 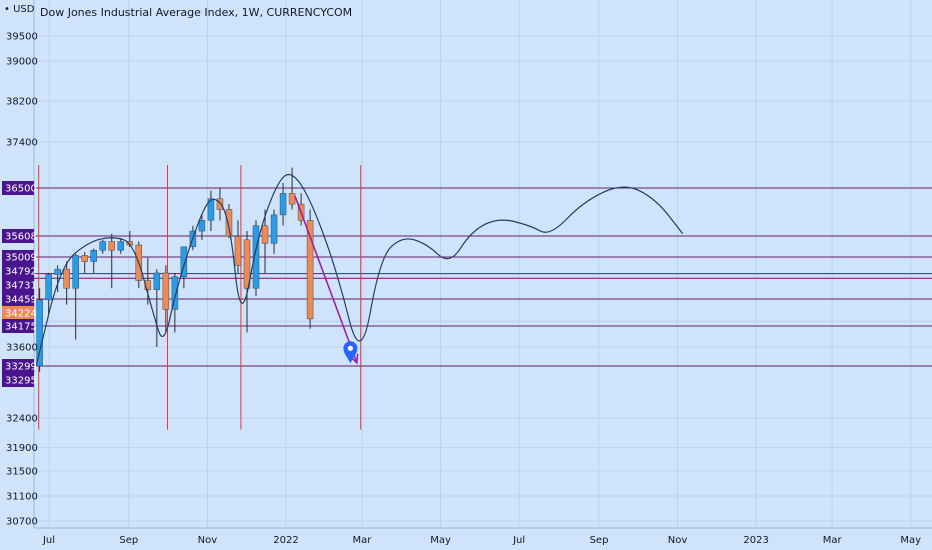 I want to click on location-pin-shape, so click(x=350, y=352).